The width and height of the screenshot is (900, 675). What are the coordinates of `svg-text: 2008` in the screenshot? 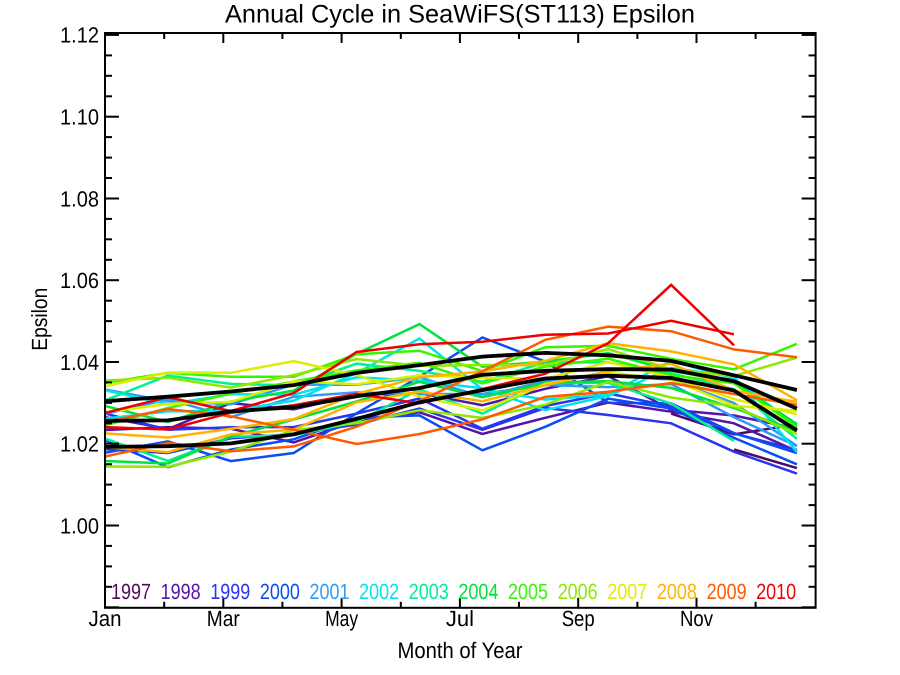 It's located at (677, 591).